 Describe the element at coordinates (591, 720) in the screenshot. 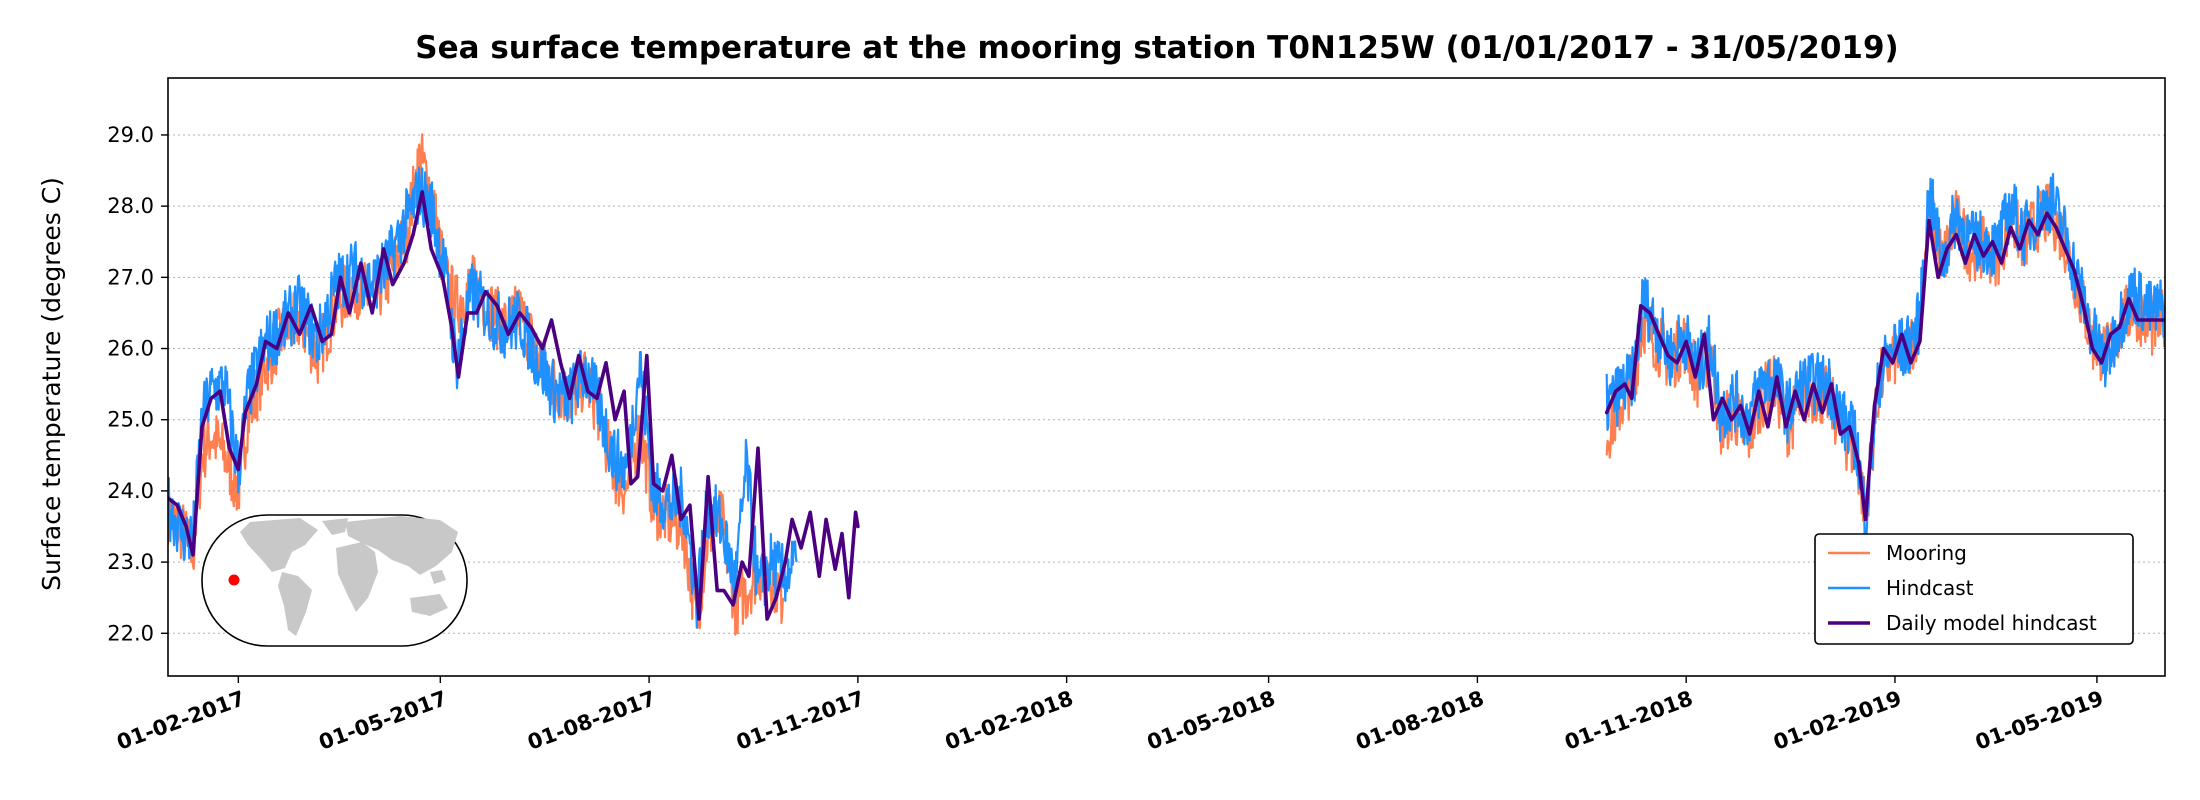

I see `x-tick-label: 01-08-2017` at that location.